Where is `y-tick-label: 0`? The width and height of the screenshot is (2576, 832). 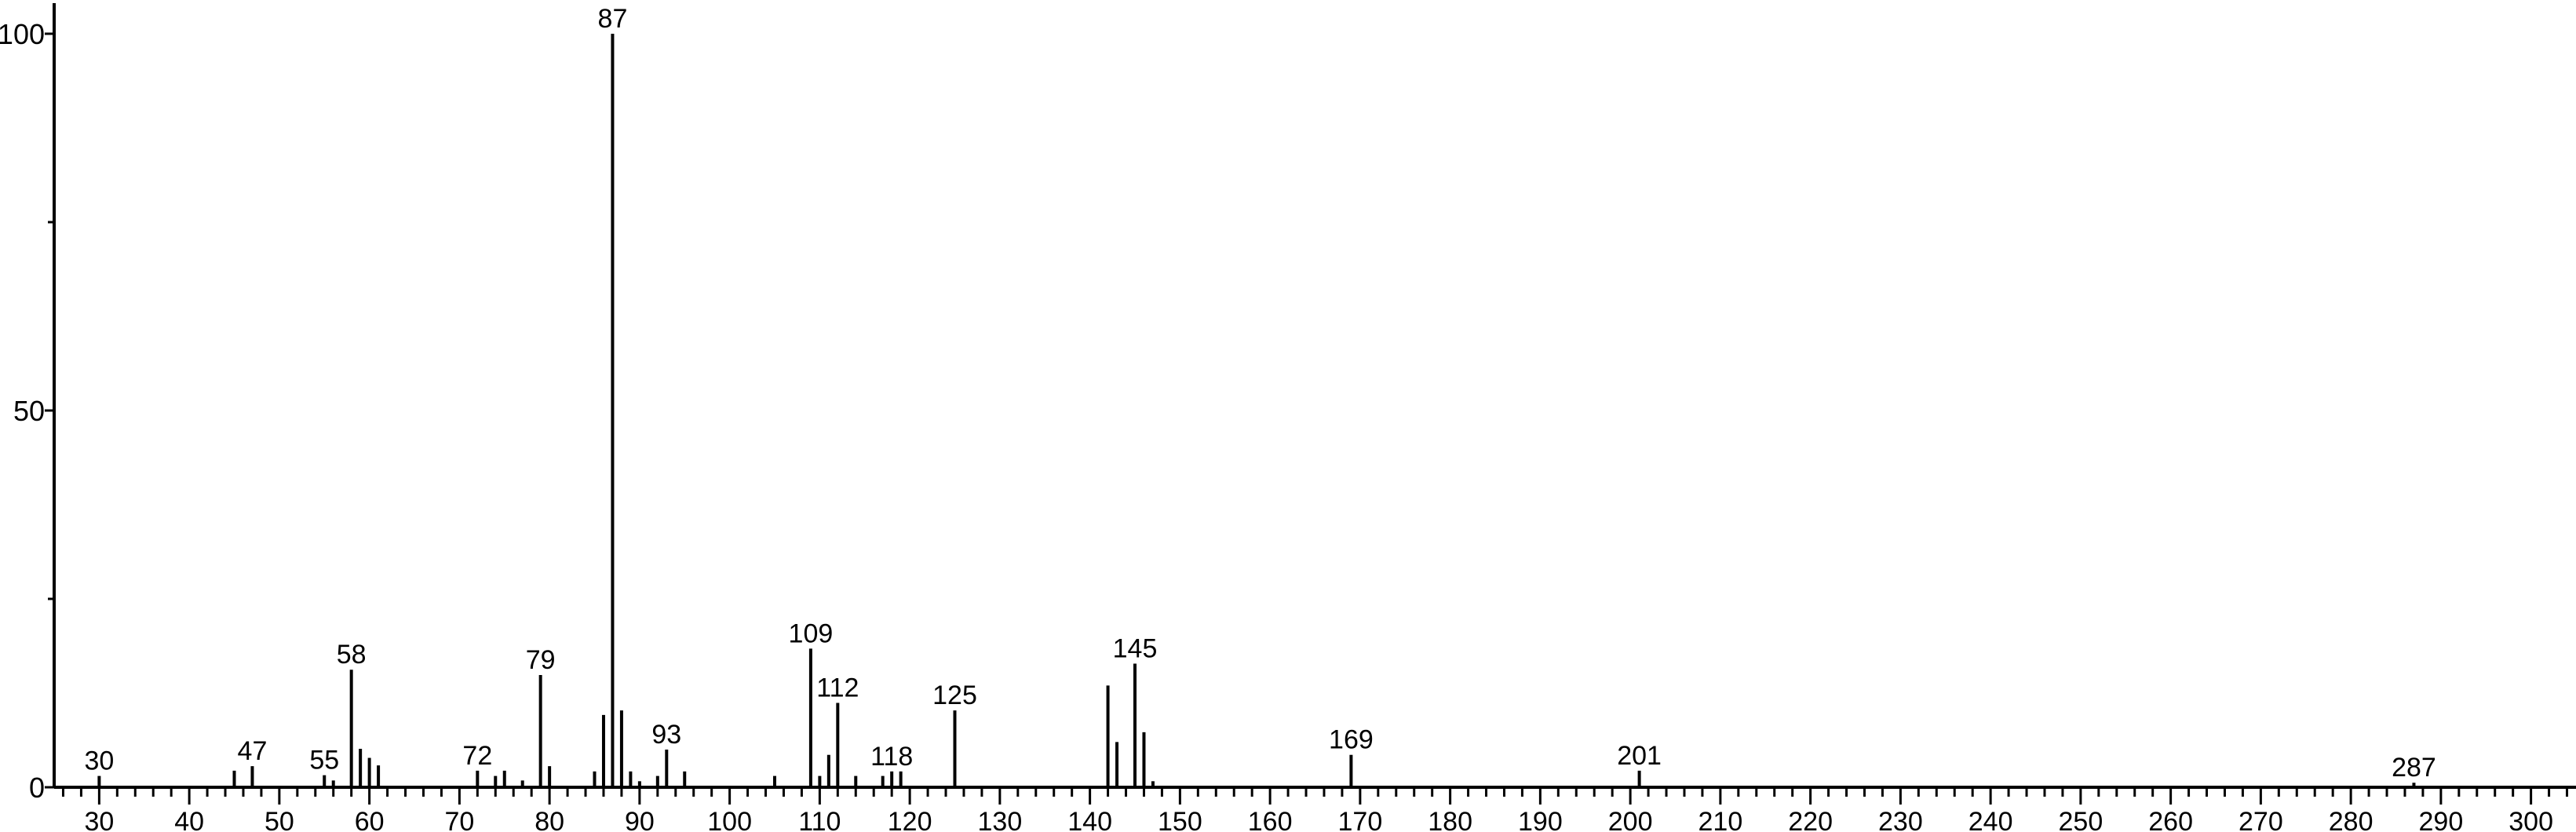 y-tick-label: 0 is located at coordinates (37, 788).